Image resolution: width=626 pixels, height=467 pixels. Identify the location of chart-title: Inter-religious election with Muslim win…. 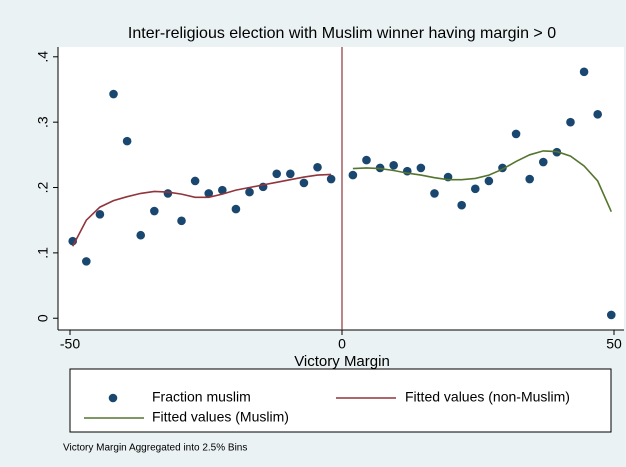
(342, 33).